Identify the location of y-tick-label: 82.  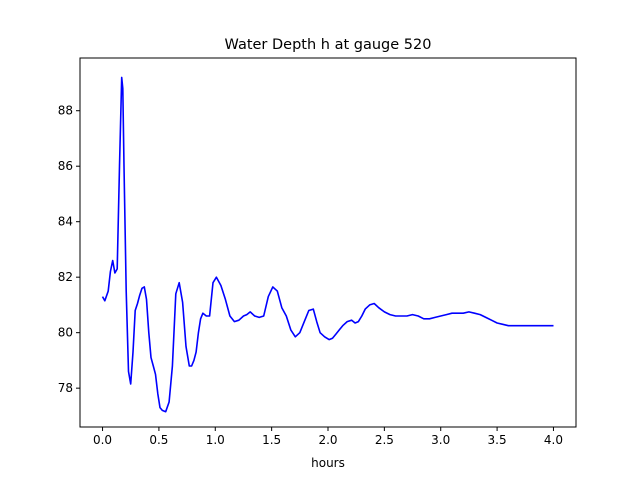
(65, 277).